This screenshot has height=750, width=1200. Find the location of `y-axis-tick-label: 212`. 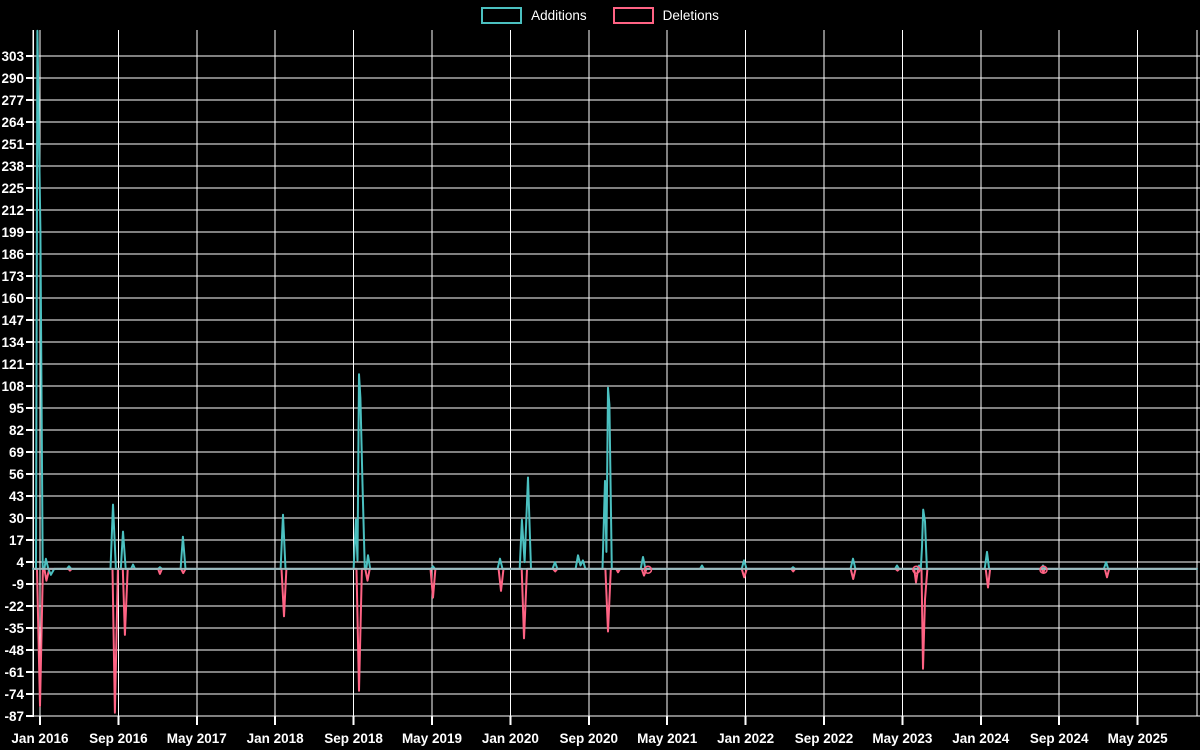

y-axis-tick-label: 212 is located at coordinates (12, 210).